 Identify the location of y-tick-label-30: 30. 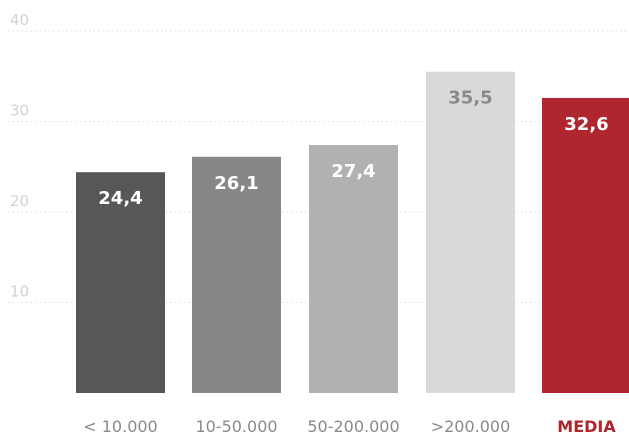
(19, 111).